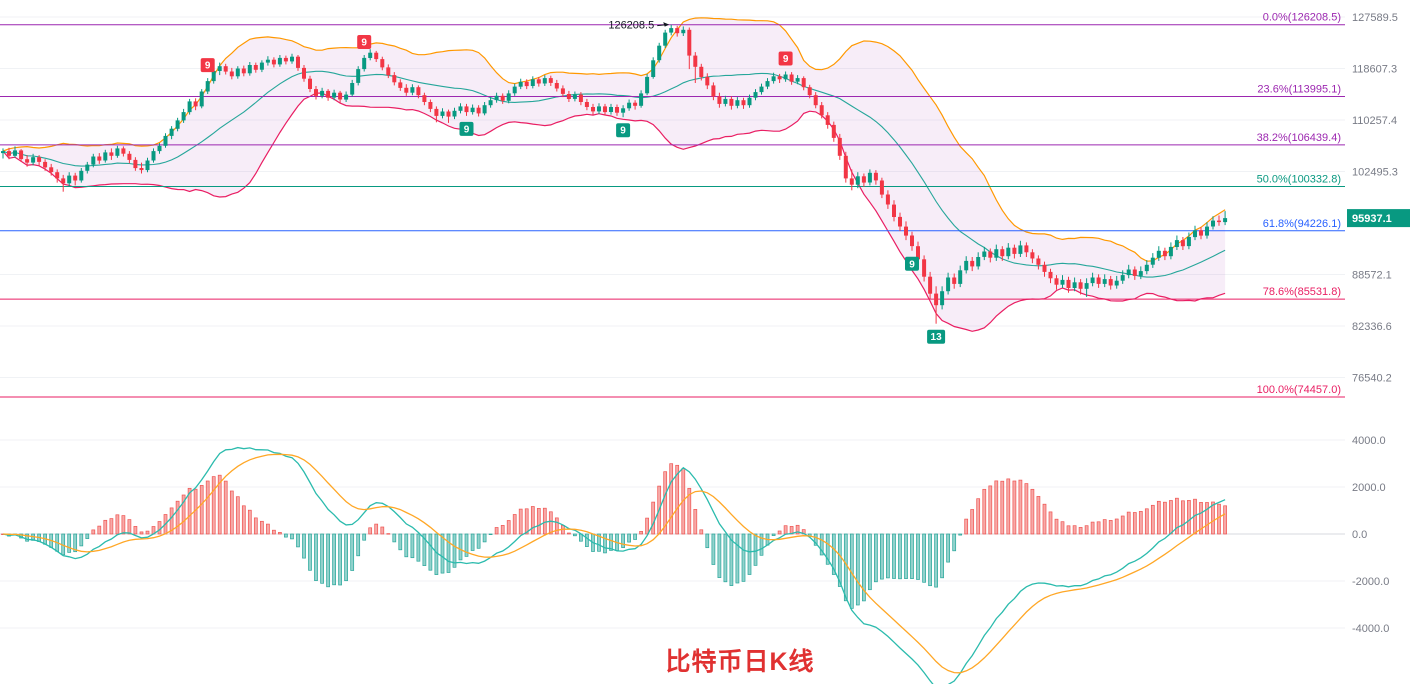 Image resolution: width=1410 pixels, height=684 pixels. What do you see at coordinates (1375, 18) in the screenshot?
I see `price-axis-label: 127589.5` at bounding box center [1375, 18].